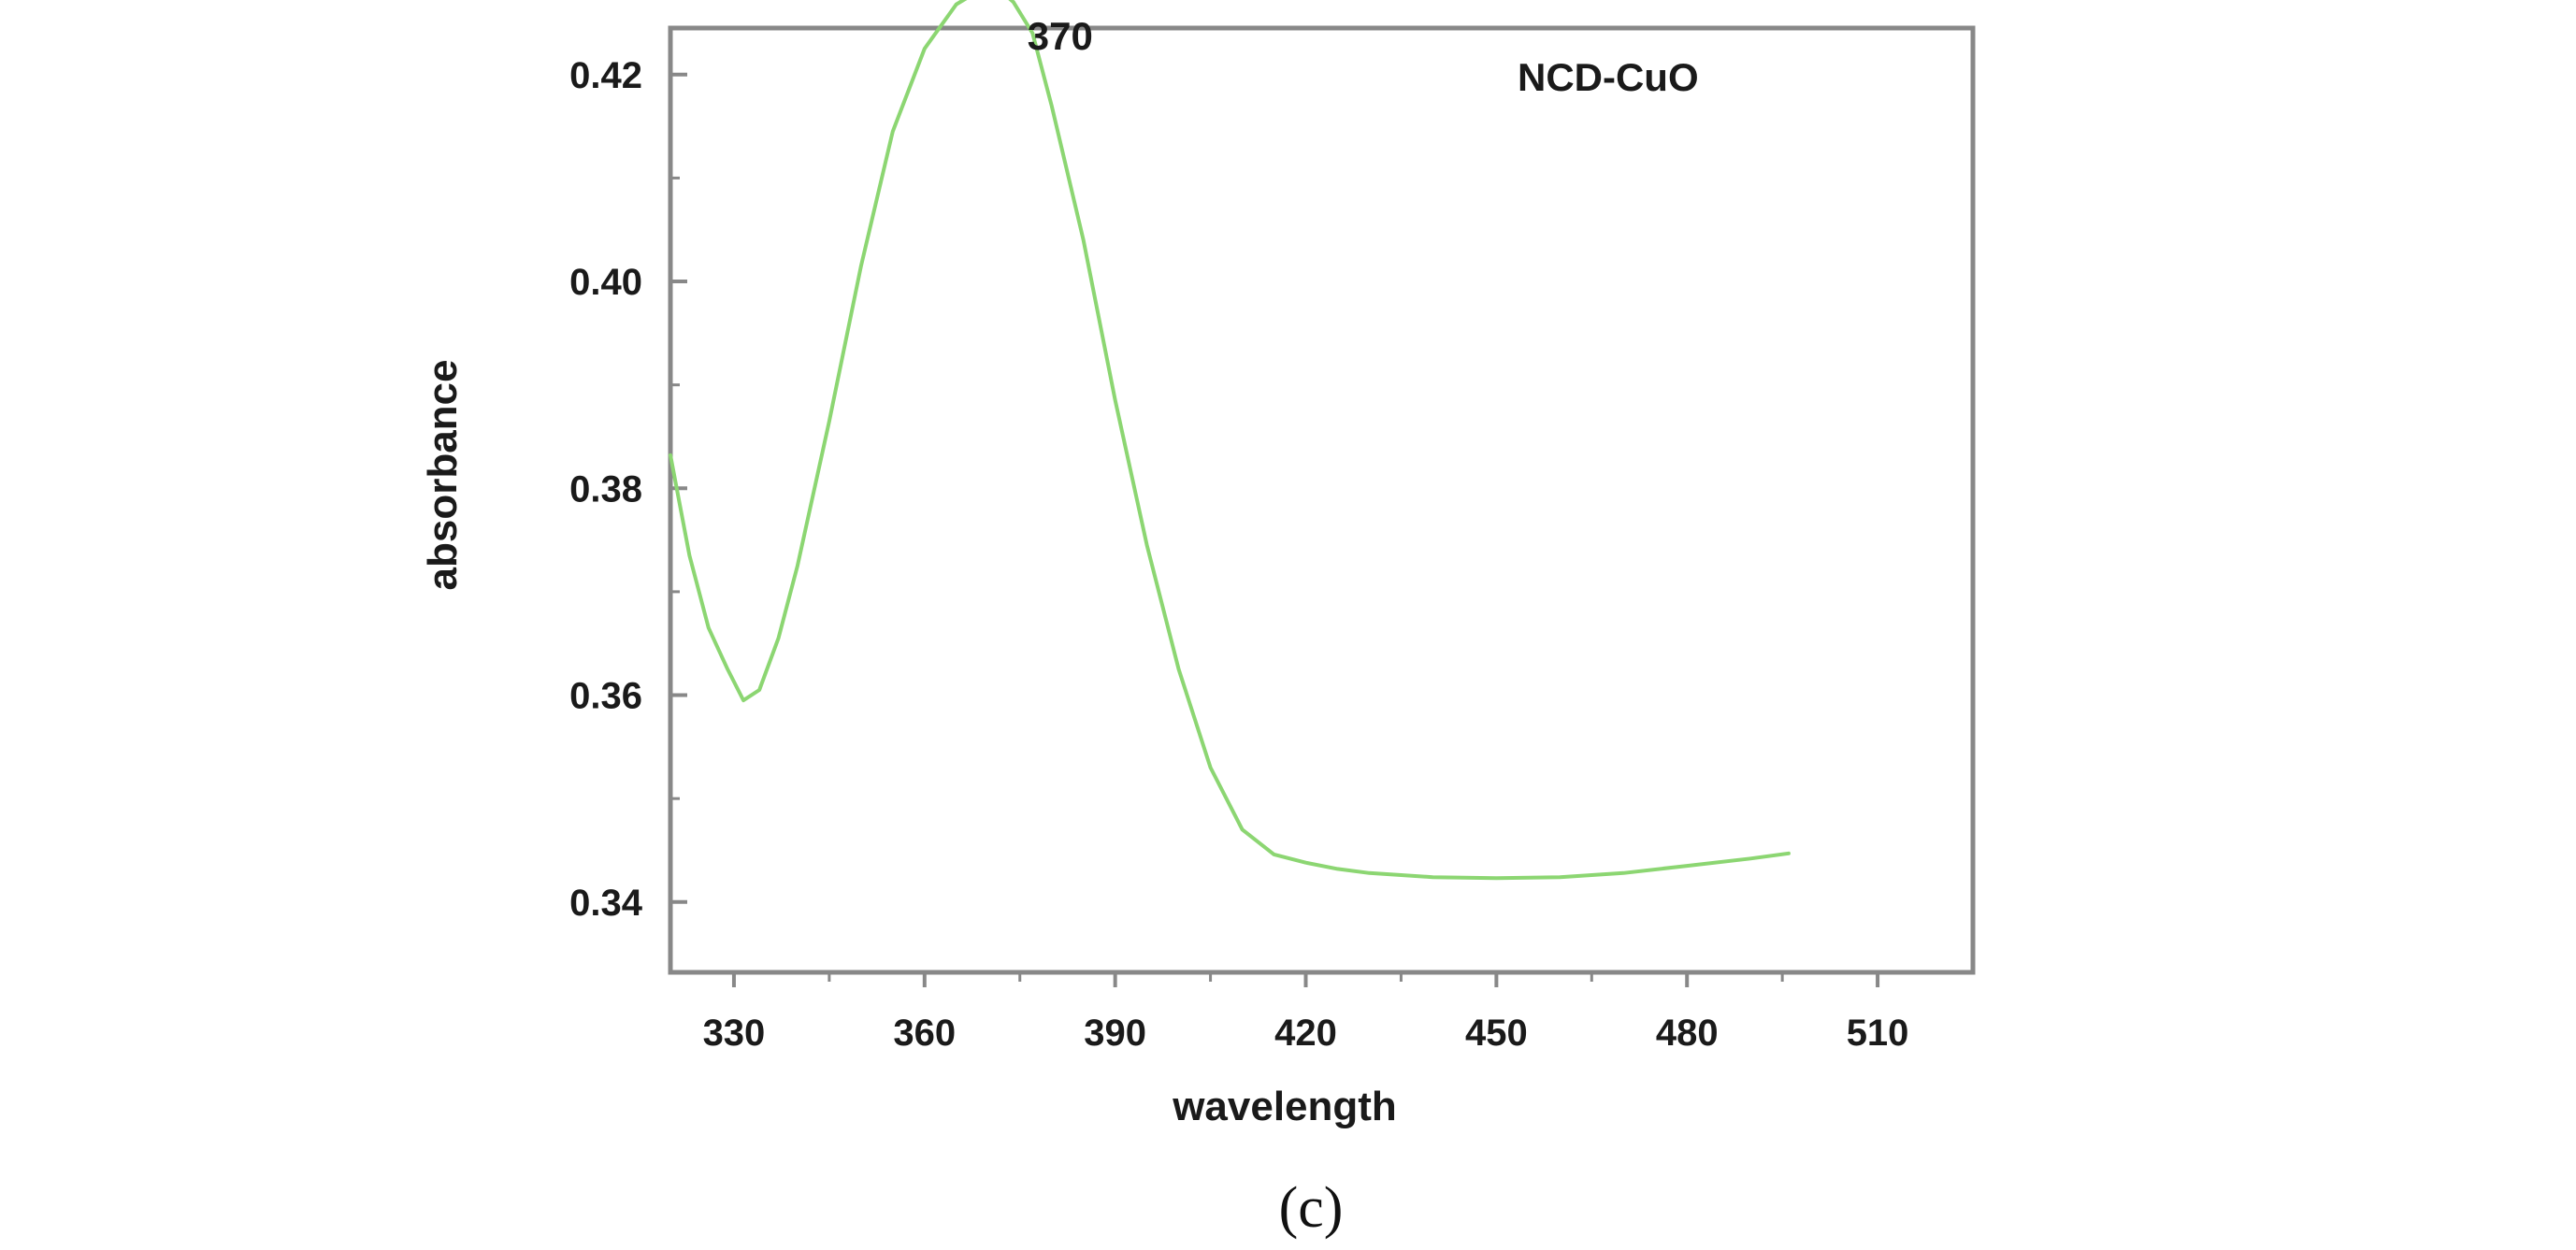 This screenshot has height=1250, width=2576. Describe the element at coordinates (606, 904) in the screenshot. I see `y-tick-label: 0.34` at that location.